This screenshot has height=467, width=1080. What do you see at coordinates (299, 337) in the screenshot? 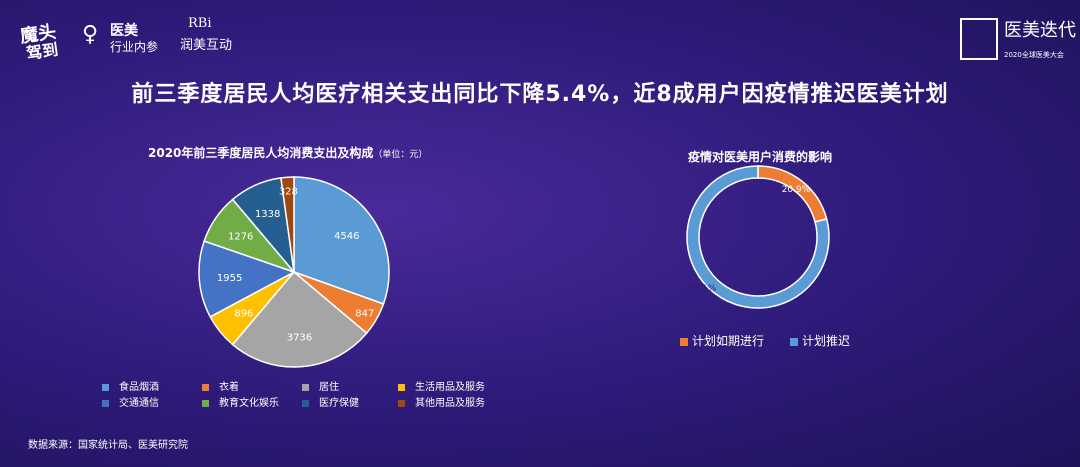
I see `pie-label-2: 3736` at bounding box center [299, 337].